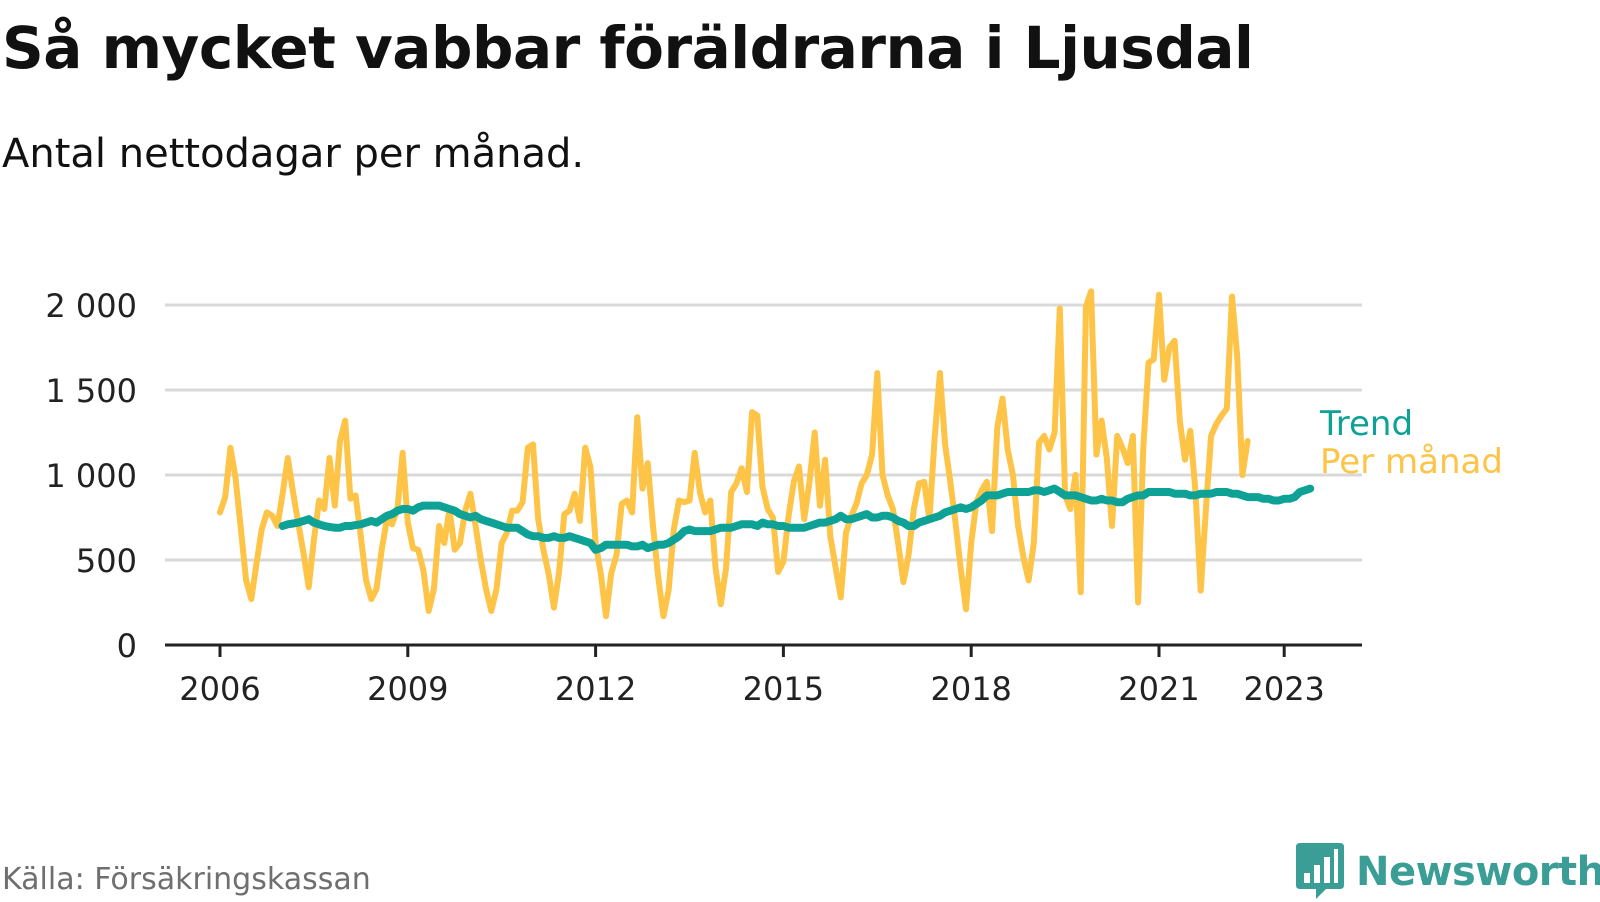  I want to click on brand-name: Newsworthy, so click(1478, 872).